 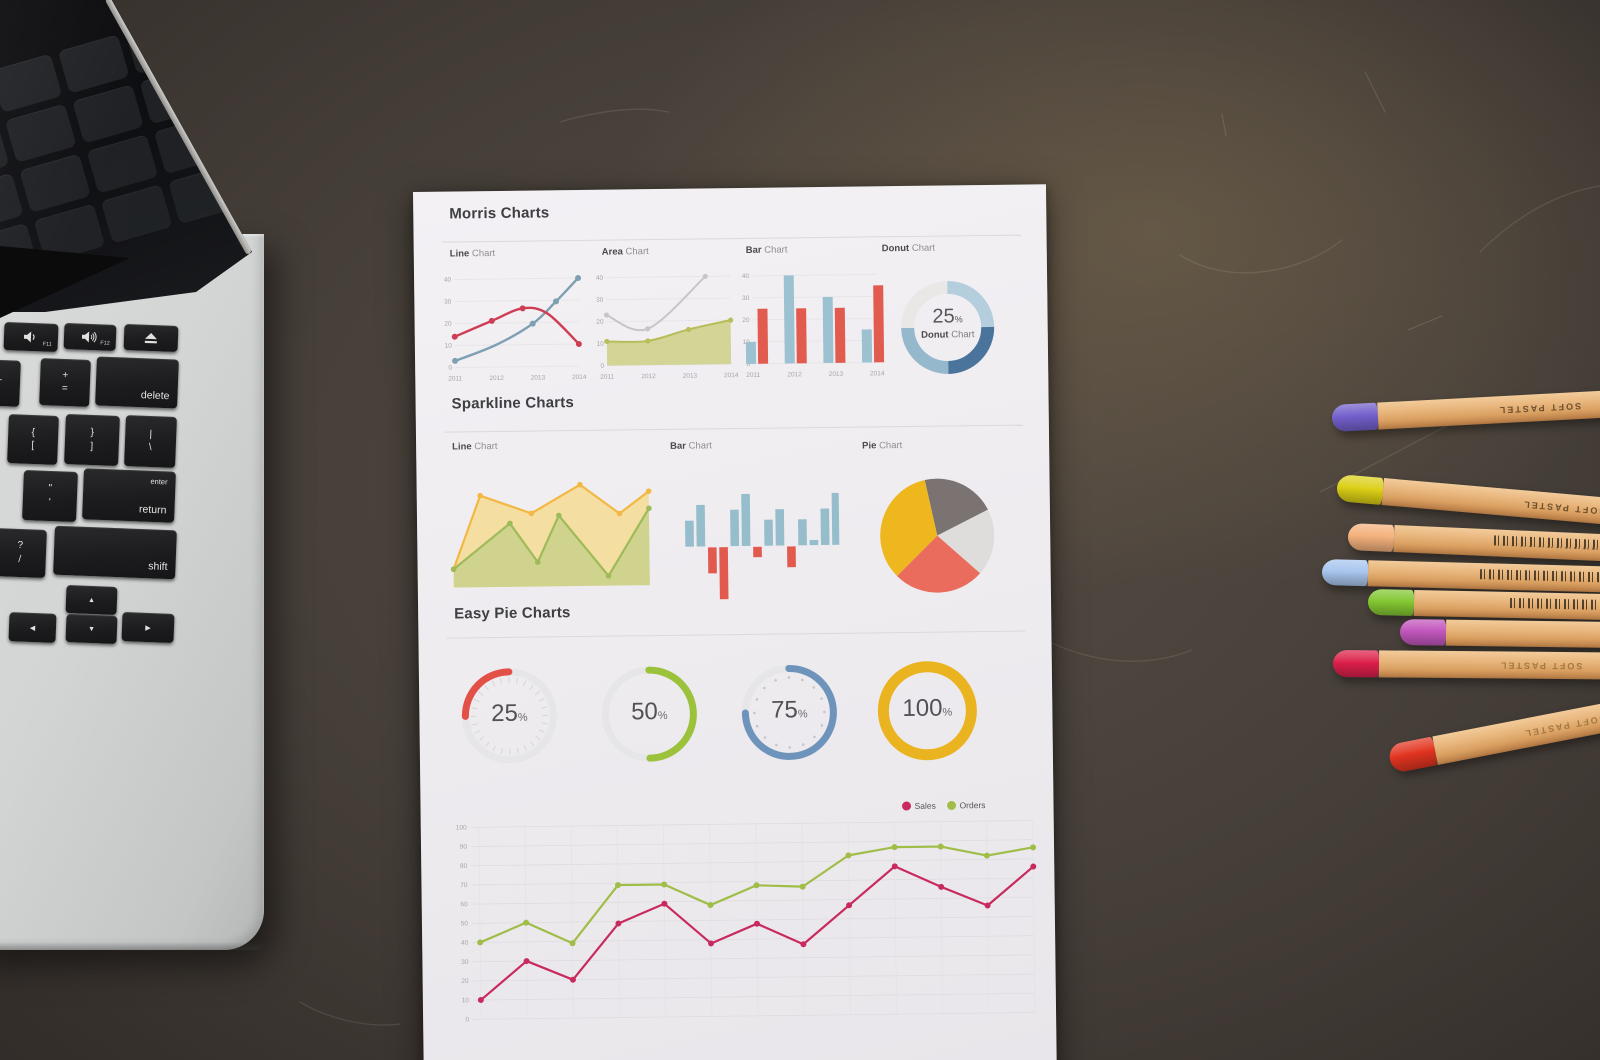 I want to click on svg-text: 70, so click(x=464, y=885).